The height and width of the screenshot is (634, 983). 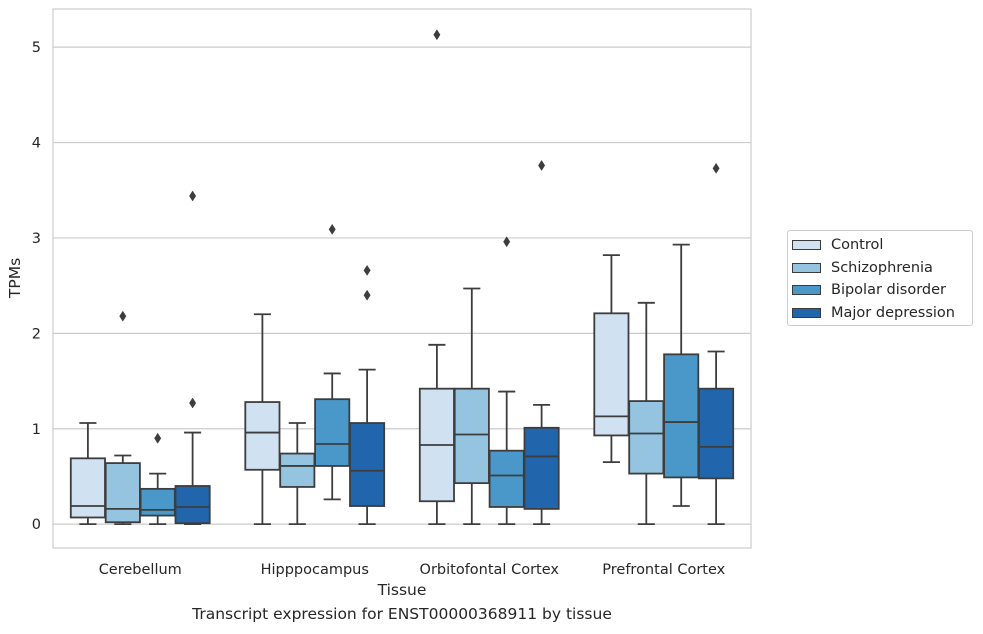 I want to click on legend-item: Major depression, so click(x=873, y=313).